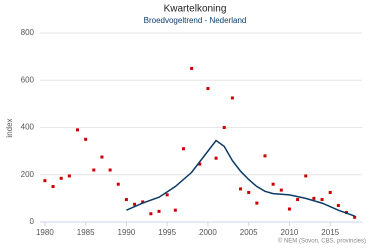 The height and width of the screenshot is (252, 370). I want to click on y-tick-label: 600, so click(28, 79).